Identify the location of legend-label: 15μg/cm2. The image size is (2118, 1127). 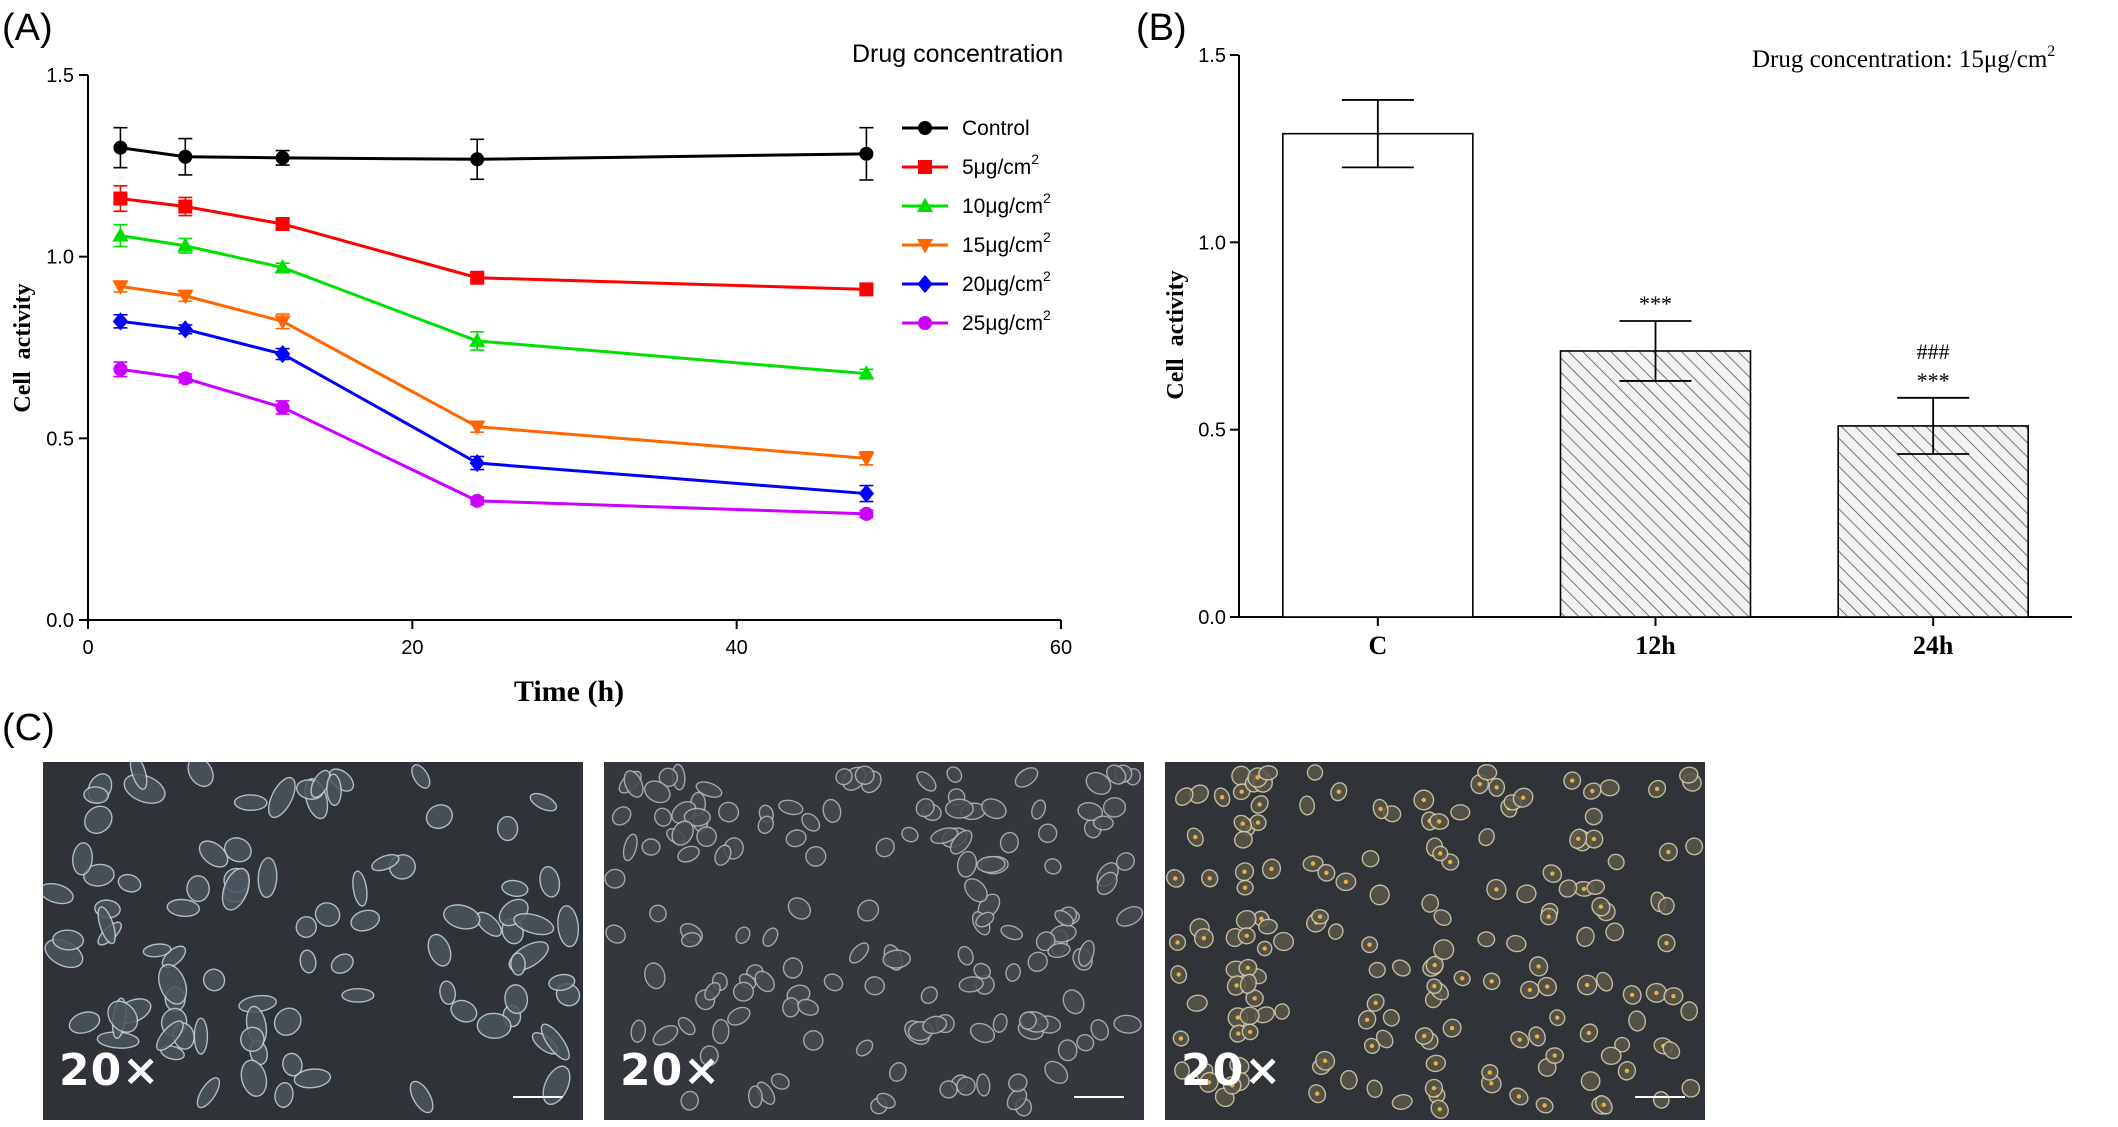
(1006, 243).